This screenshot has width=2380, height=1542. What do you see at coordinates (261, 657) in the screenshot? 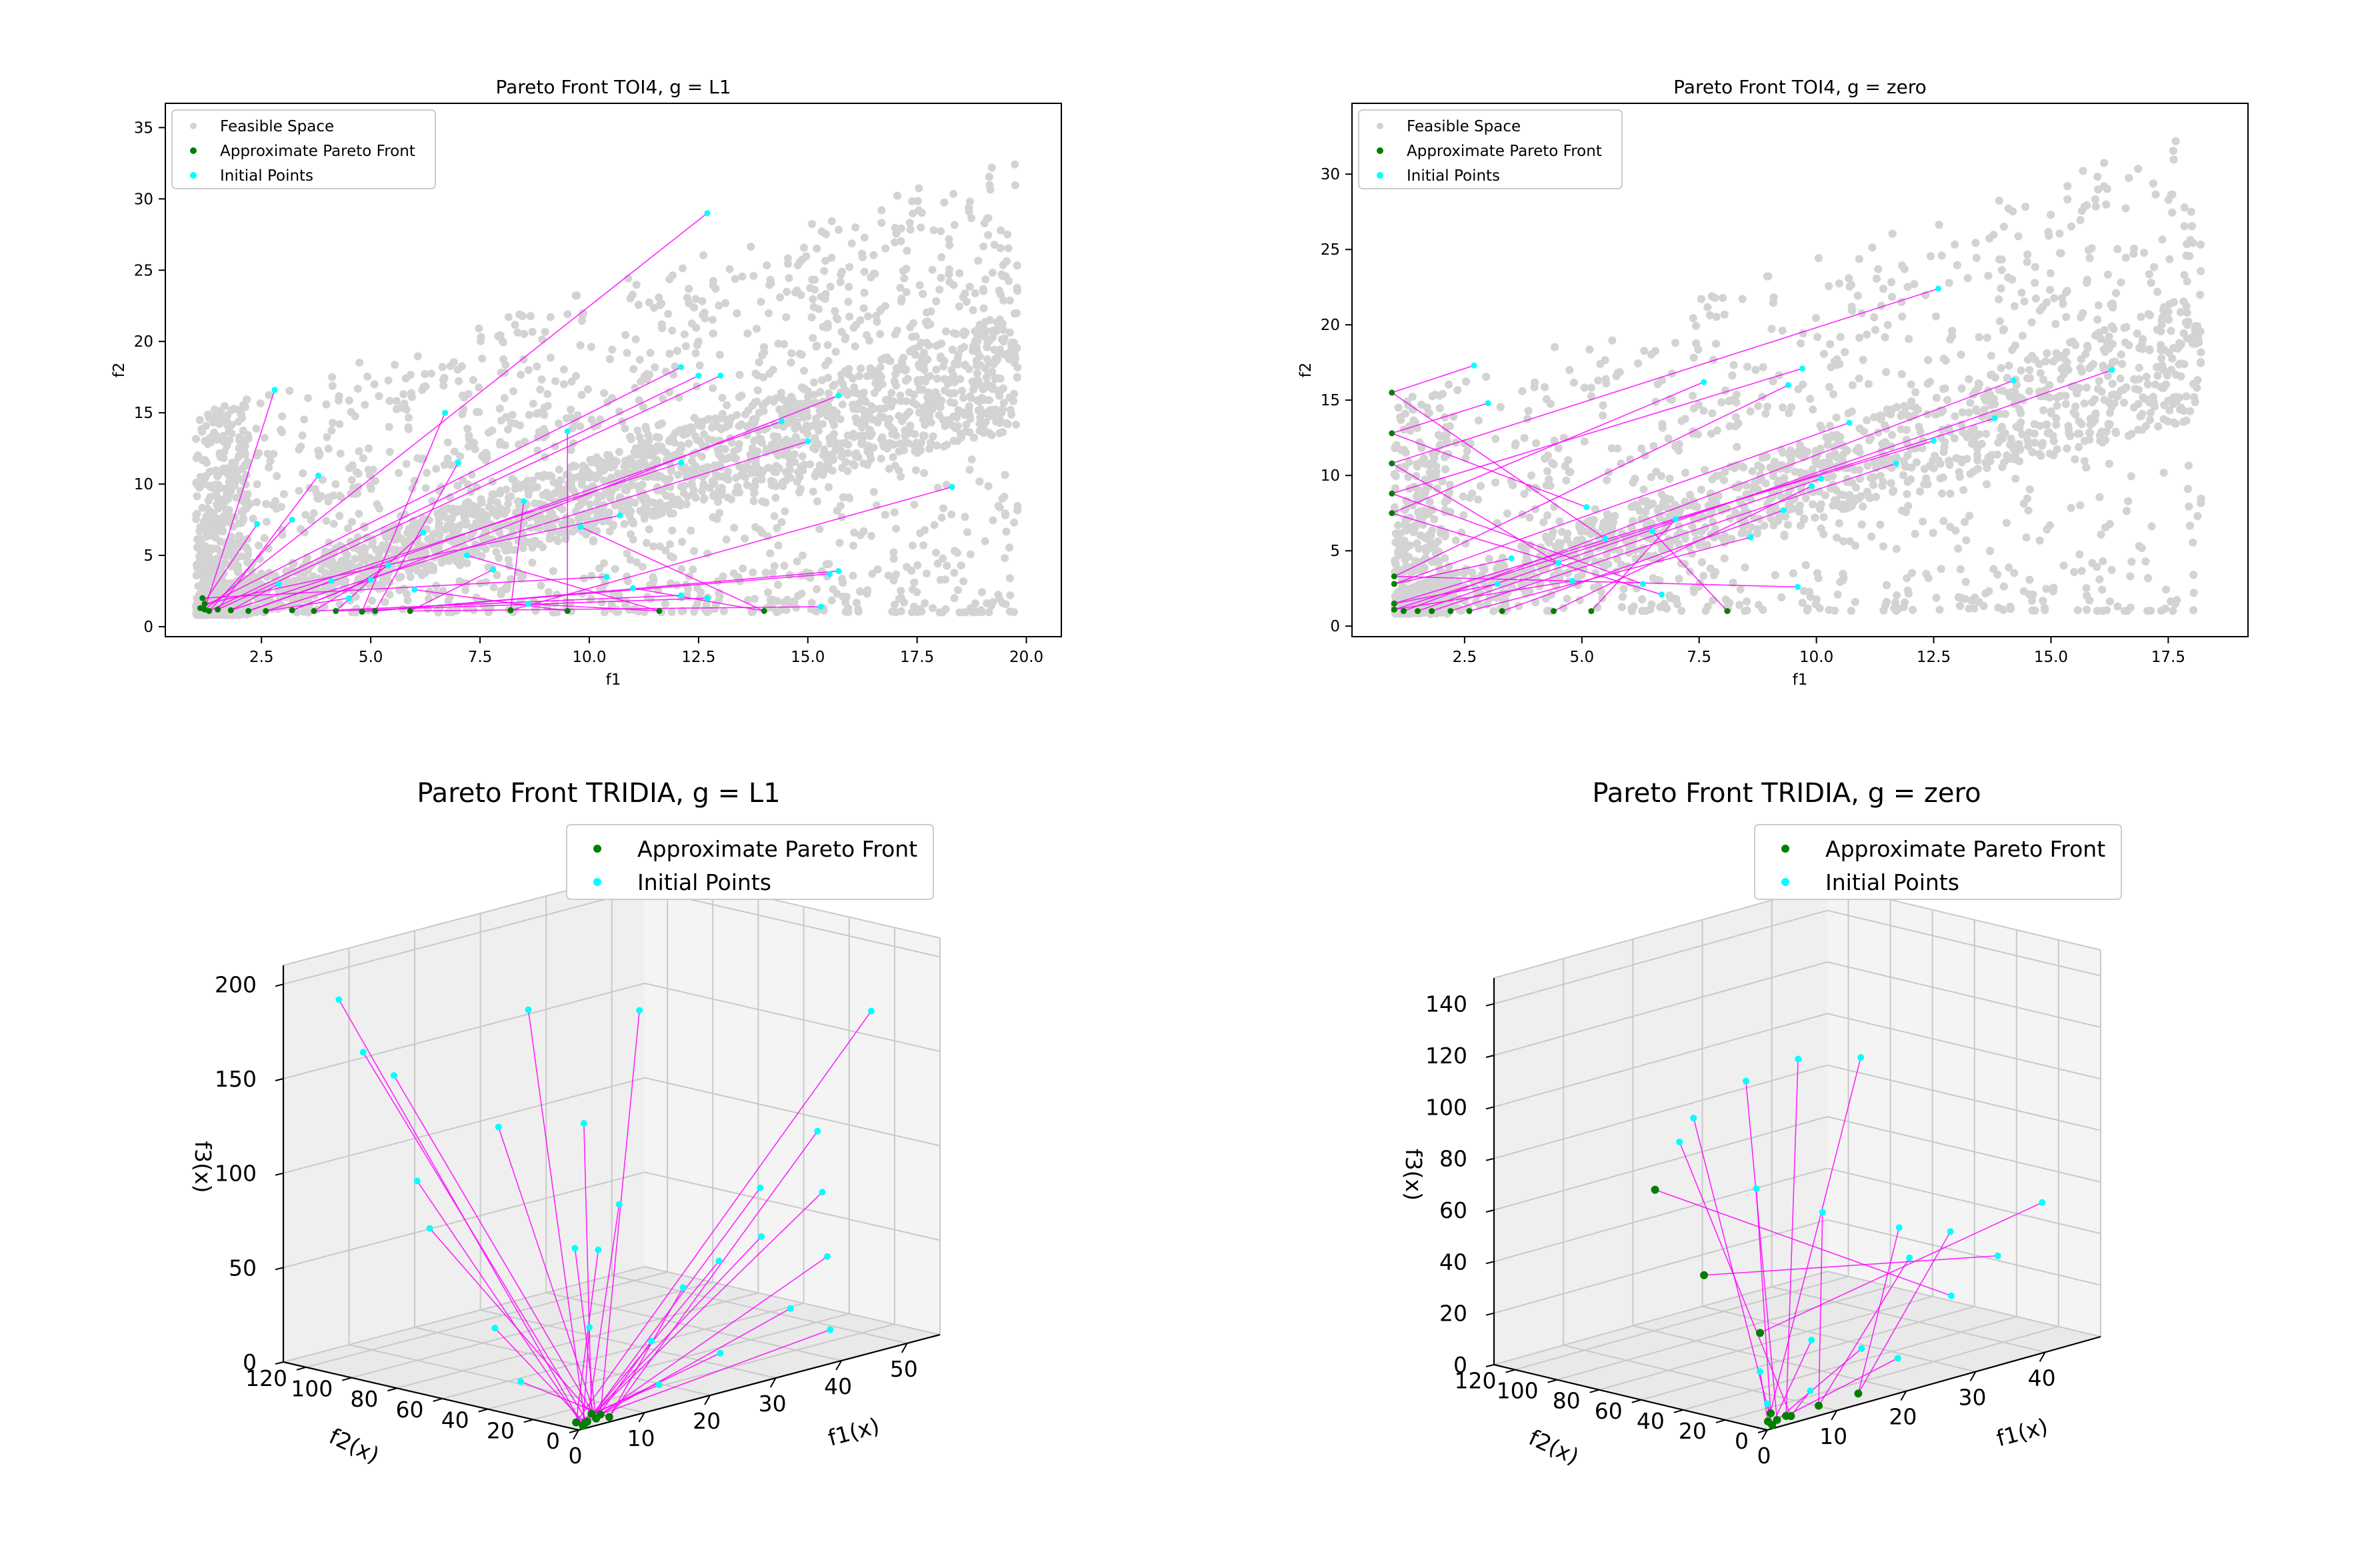
I see `x-tick-label: 2.5` at bounding box center [261, 657].